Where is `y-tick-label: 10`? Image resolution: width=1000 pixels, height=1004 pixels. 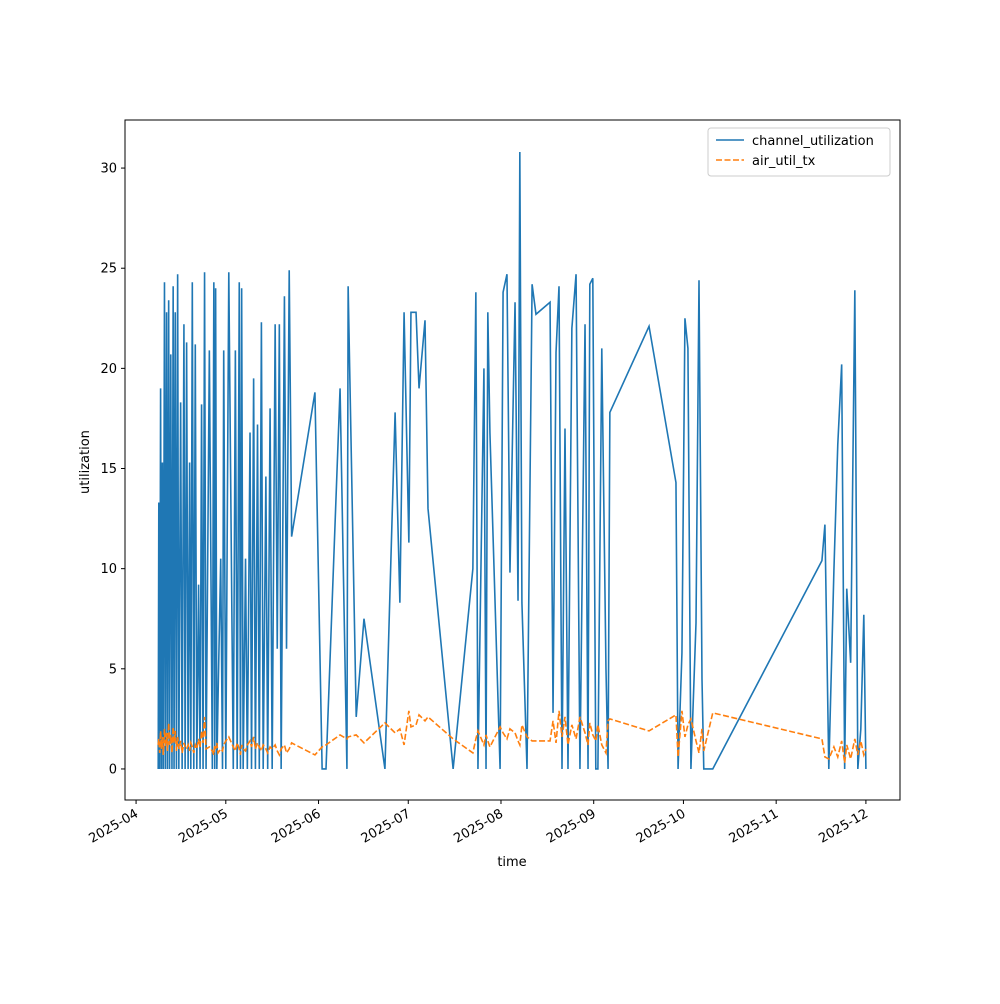 y-tick-label: 10 is located at coordinates (108, 569).